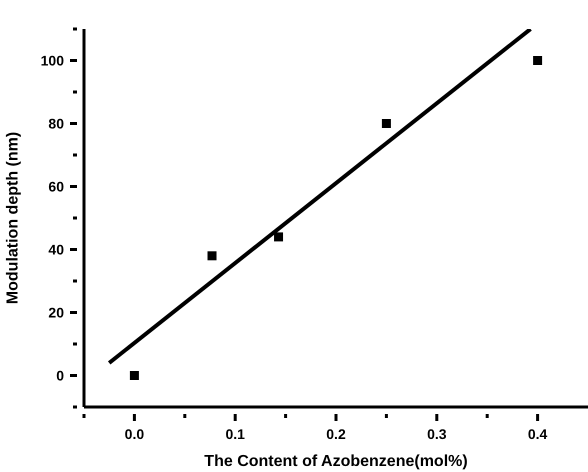  What do you see at coordinates (336, 434) in the screenshot?
I see `x-tick-label: 0.2` at bounding box center [336, 434].